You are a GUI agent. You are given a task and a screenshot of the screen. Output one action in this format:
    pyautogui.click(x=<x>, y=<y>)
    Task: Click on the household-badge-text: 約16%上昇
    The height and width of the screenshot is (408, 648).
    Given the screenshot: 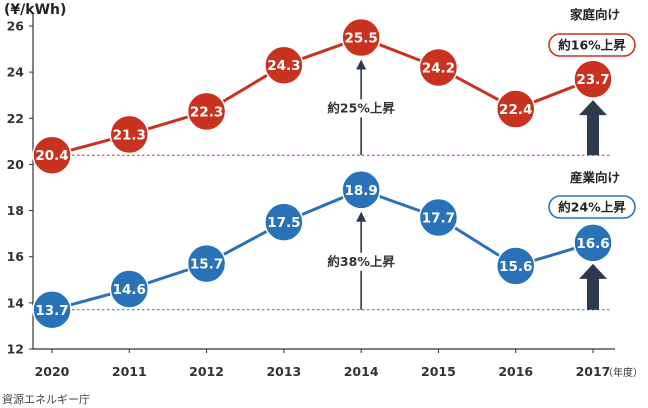 What is the action you would take?
    pyautogui.click(x=592, y=45)
    